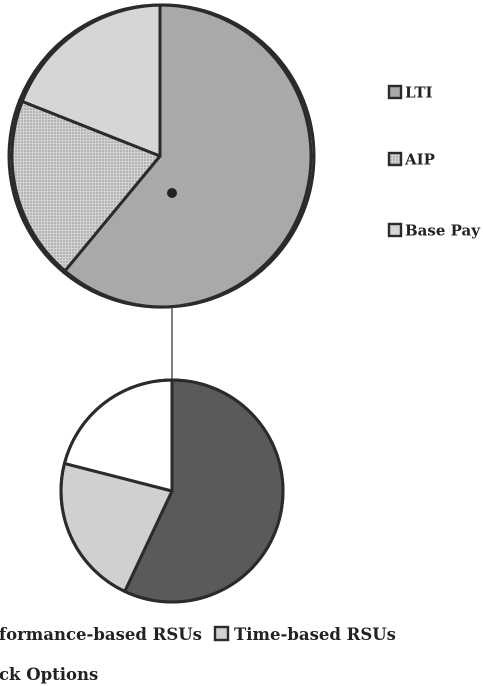 The width and height of the screenshot is (483, 686). I want to click on legend-label-performance-rsus: formance-based RSUs, so click(101, 634).